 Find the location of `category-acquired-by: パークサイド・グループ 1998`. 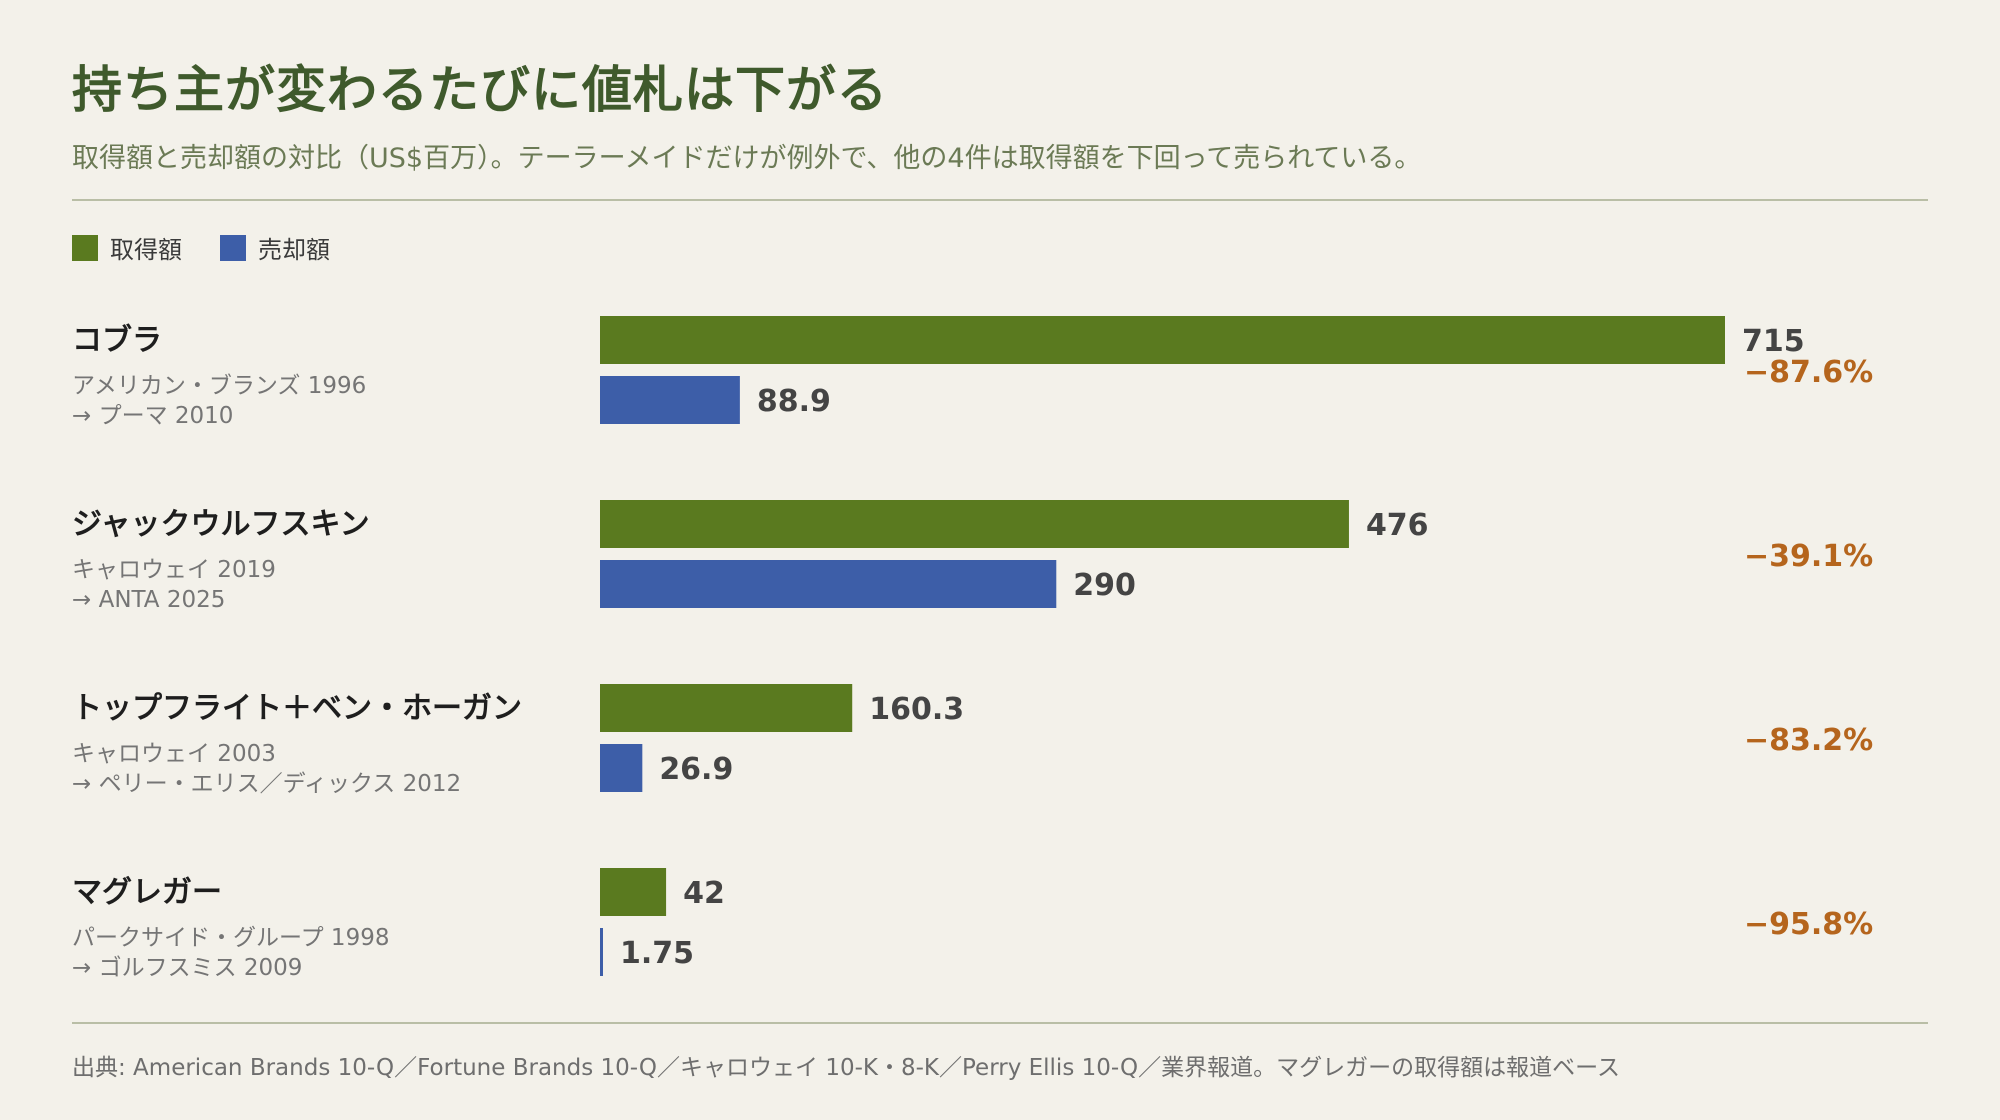

category-acquired-by: パークサイド・グループ 1998 is located at coordinates (230, 938).